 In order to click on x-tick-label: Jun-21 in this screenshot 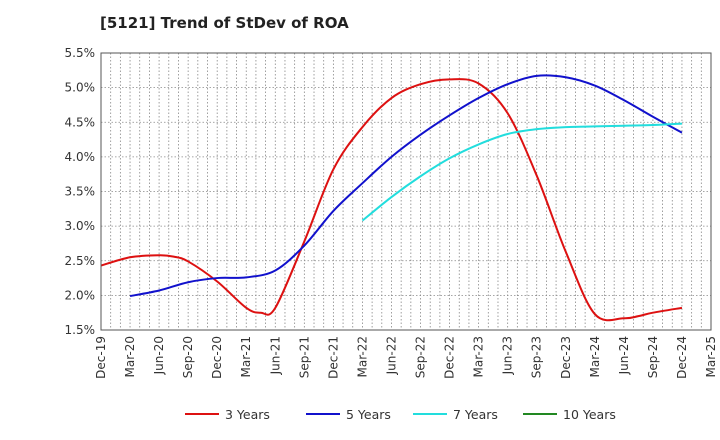, I will do `click(275, 355)`.